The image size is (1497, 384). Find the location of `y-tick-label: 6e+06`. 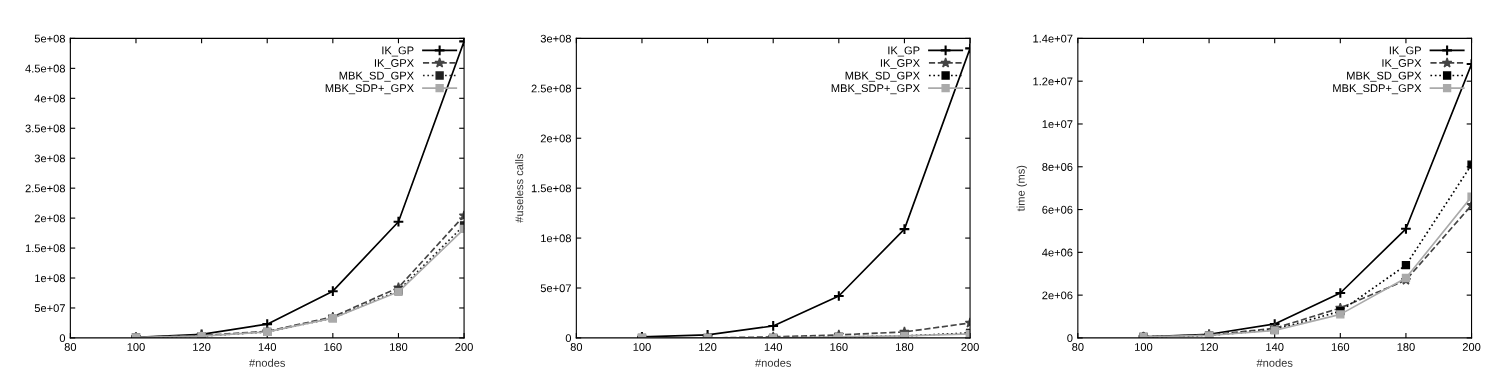

y-tick-label: 6e+06 is located at coordinates (1057, 209).